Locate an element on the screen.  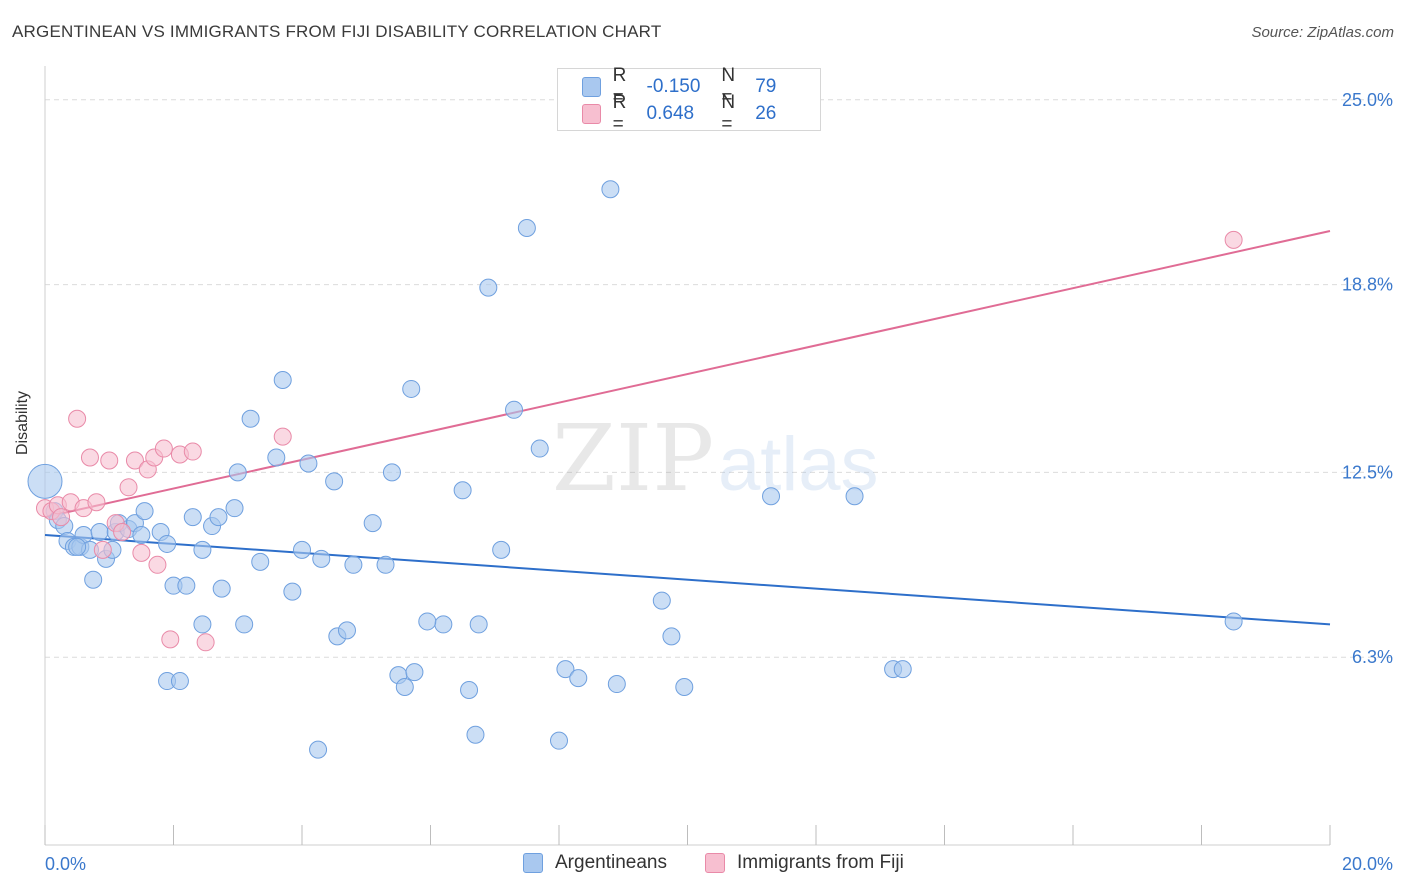
y-tick-label: 6.3% is located at coordinates (1372, 657).